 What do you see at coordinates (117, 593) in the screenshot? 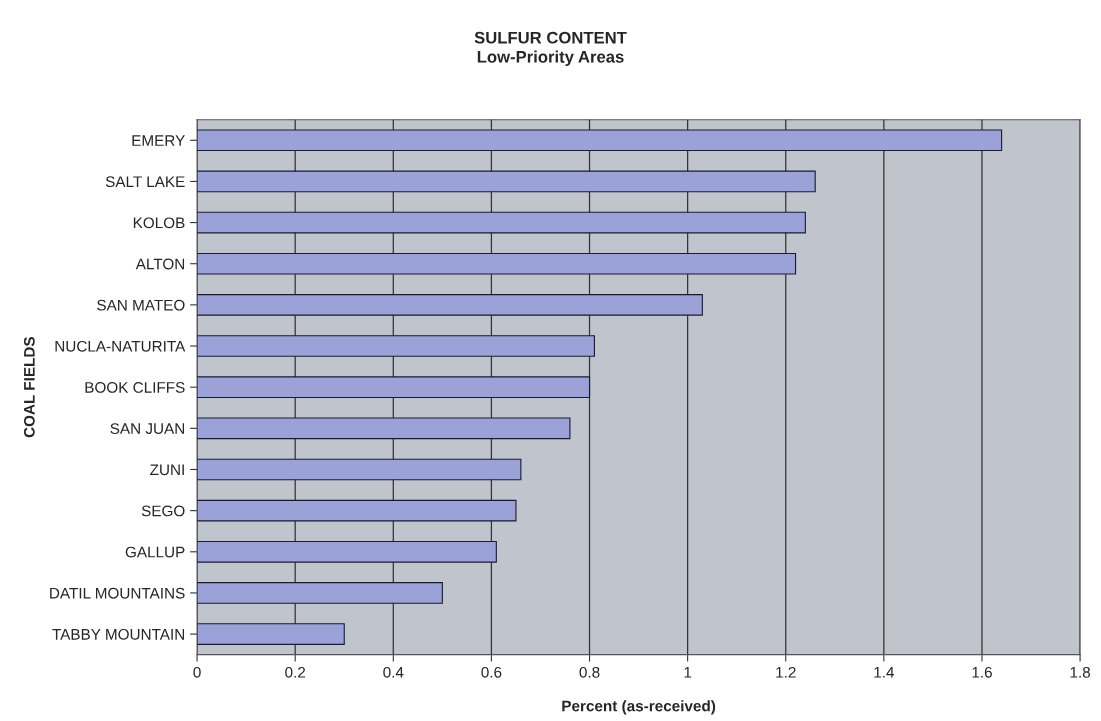
I see `y-tick-label: DATIL MOUNTAINS` at bounding box center [117, 593].